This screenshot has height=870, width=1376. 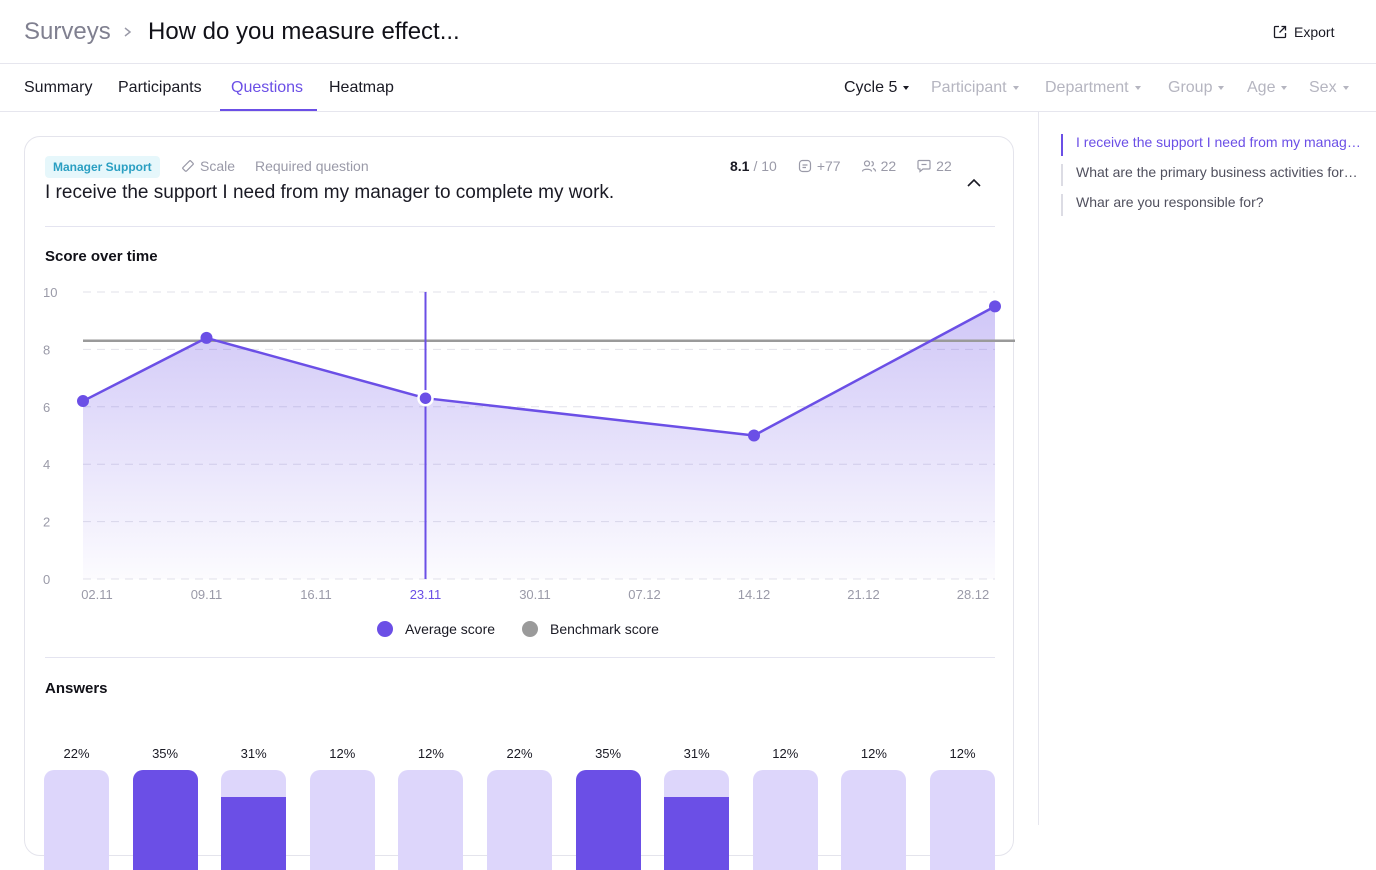 I want to click on chevron-up-icon, so click(x=974, y=183).